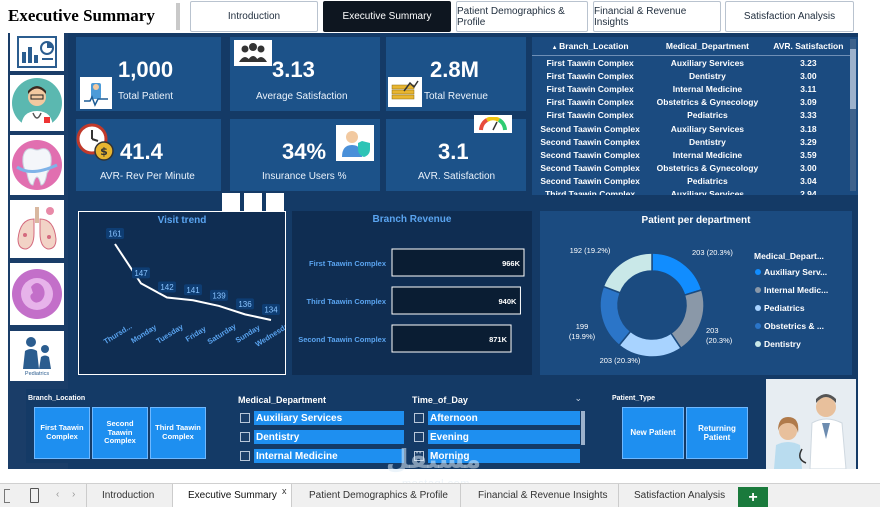 The width and height of the screenshot is (880, 507). What do you see at coordinates (62, 433) in the screenshot?
I see `branch-option-first: First Taawin Complex` at bounding box center [62, 433].